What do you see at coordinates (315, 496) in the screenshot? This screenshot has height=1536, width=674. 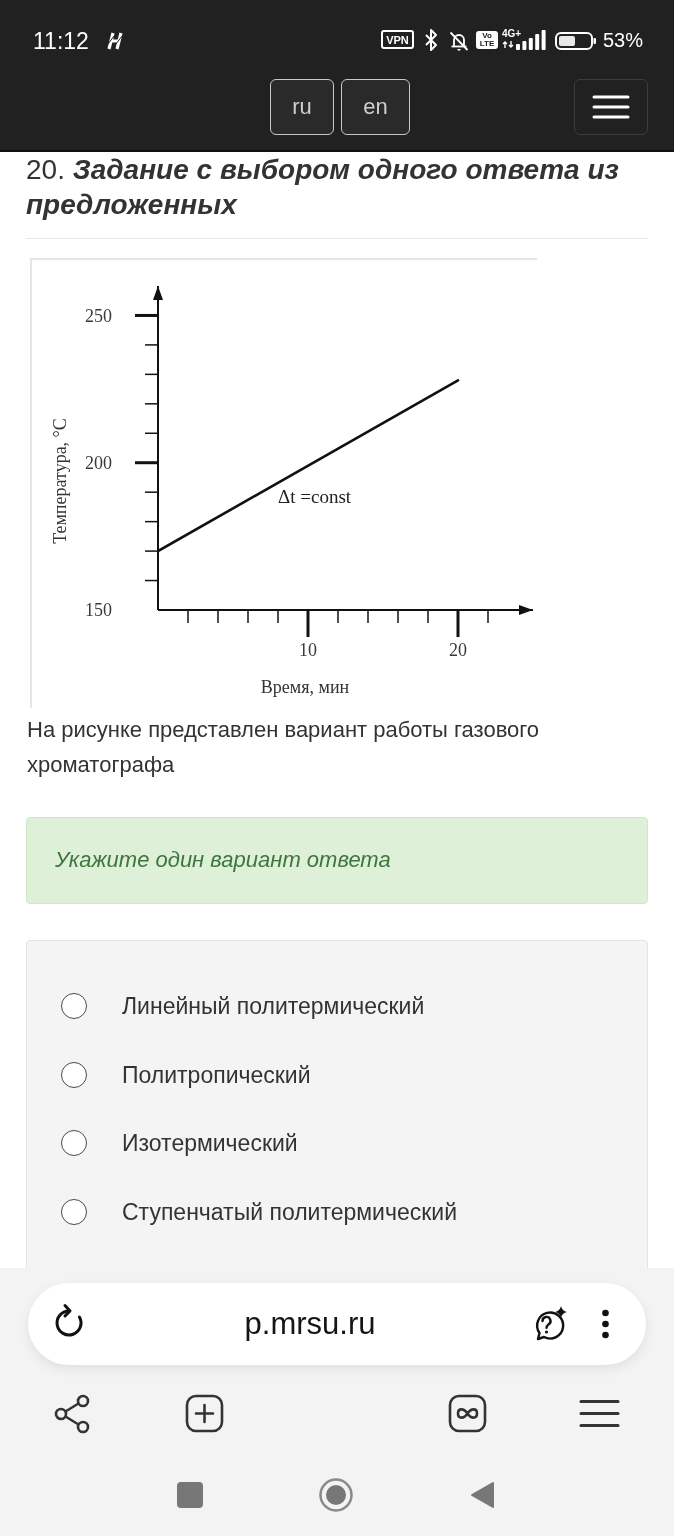 I see `annotation: Δt =const` at bounding box center [315, 496].